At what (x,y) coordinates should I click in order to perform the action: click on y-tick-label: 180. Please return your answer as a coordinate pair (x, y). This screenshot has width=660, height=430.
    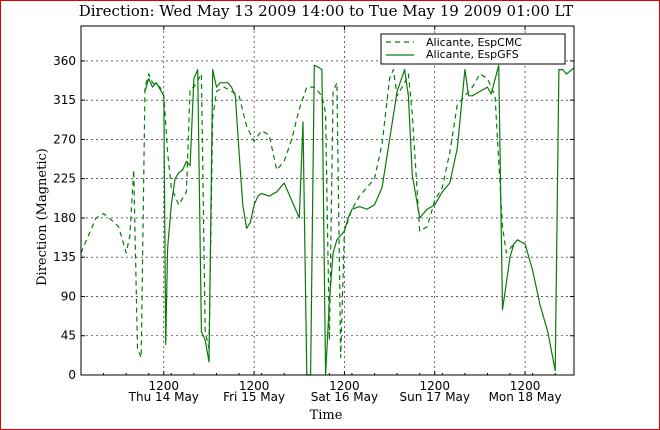
    Looking at the image, I should click on (64, 218).